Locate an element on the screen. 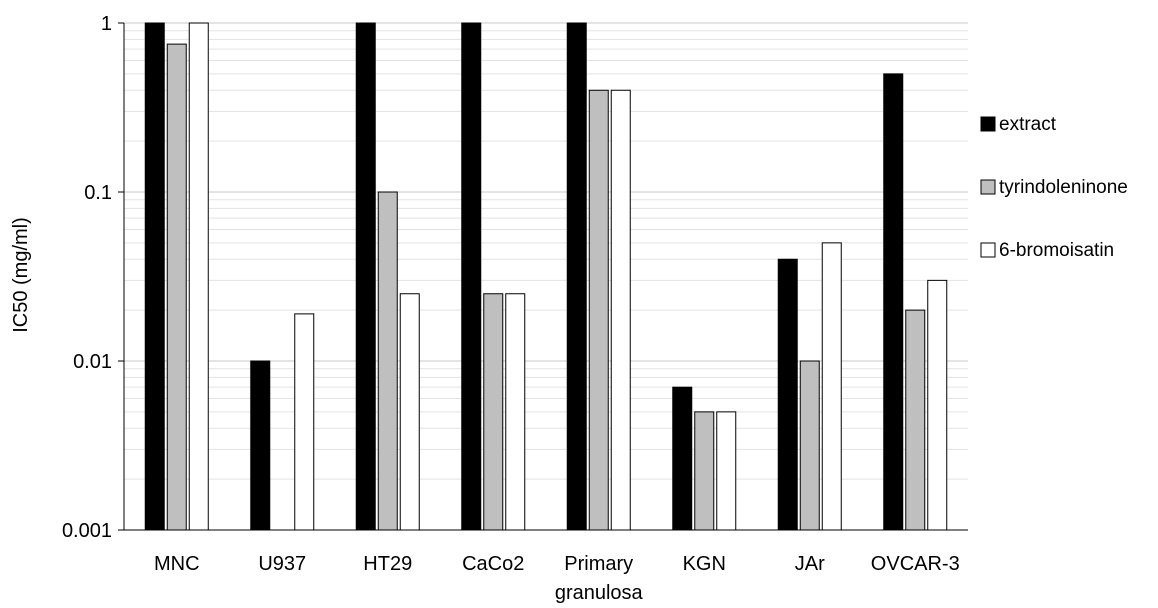 Image resolution: width=1158 pixels, height=608 pixels. y-tick-labels: 0.001 0.01 0.1 1 is located at coordinates (87, 277).